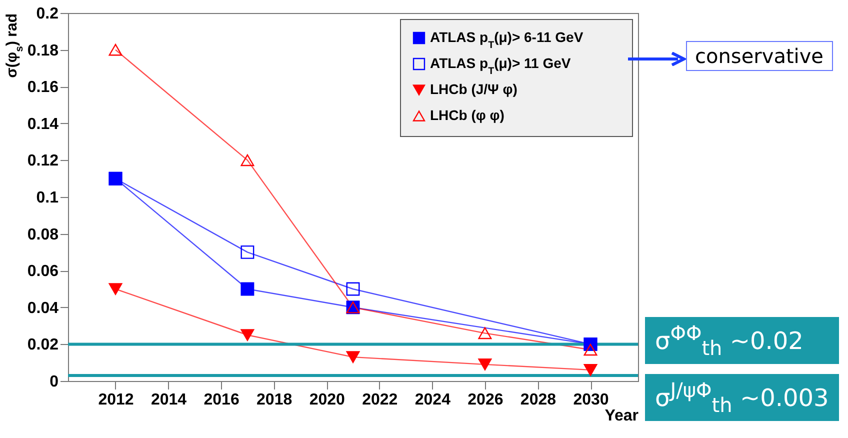 The width and height of the screenshot is (848, 438). Describe the element at coordinates (380, 400) in the screenshot. I see `x-tick-label: 2022` at that location.